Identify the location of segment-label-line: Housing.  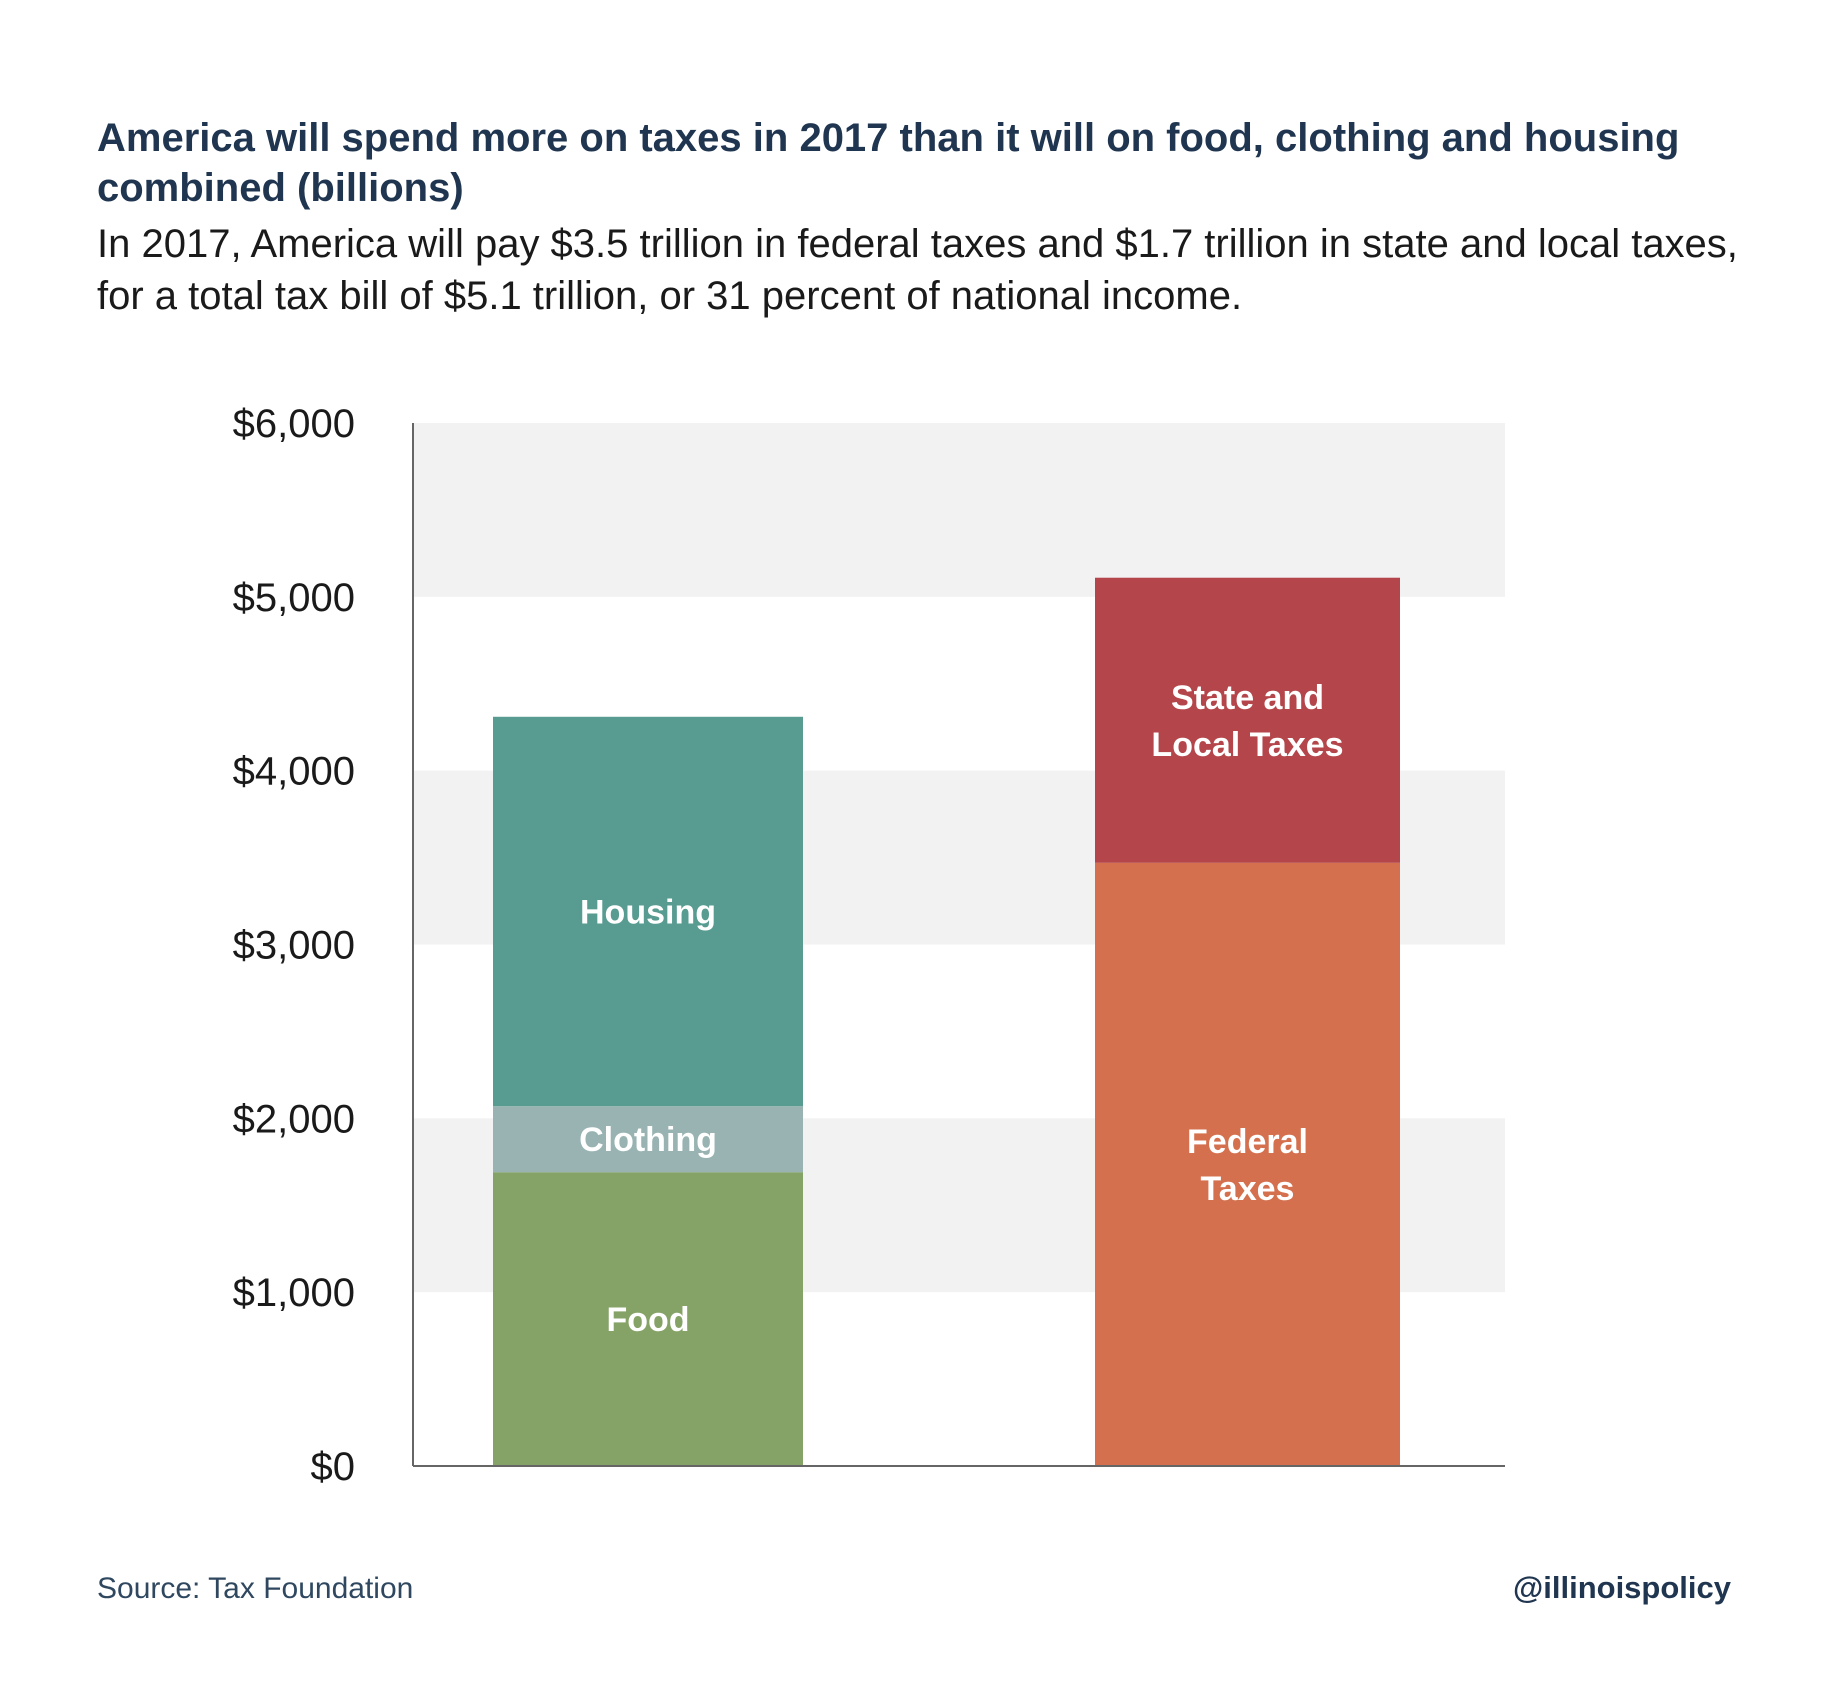
(648, 912).